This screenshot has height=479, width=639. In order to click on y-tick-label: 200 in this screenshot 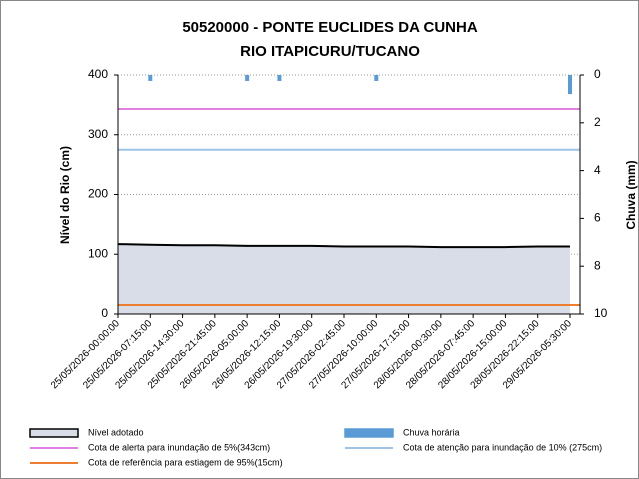, I will do `click(98, 194)`.